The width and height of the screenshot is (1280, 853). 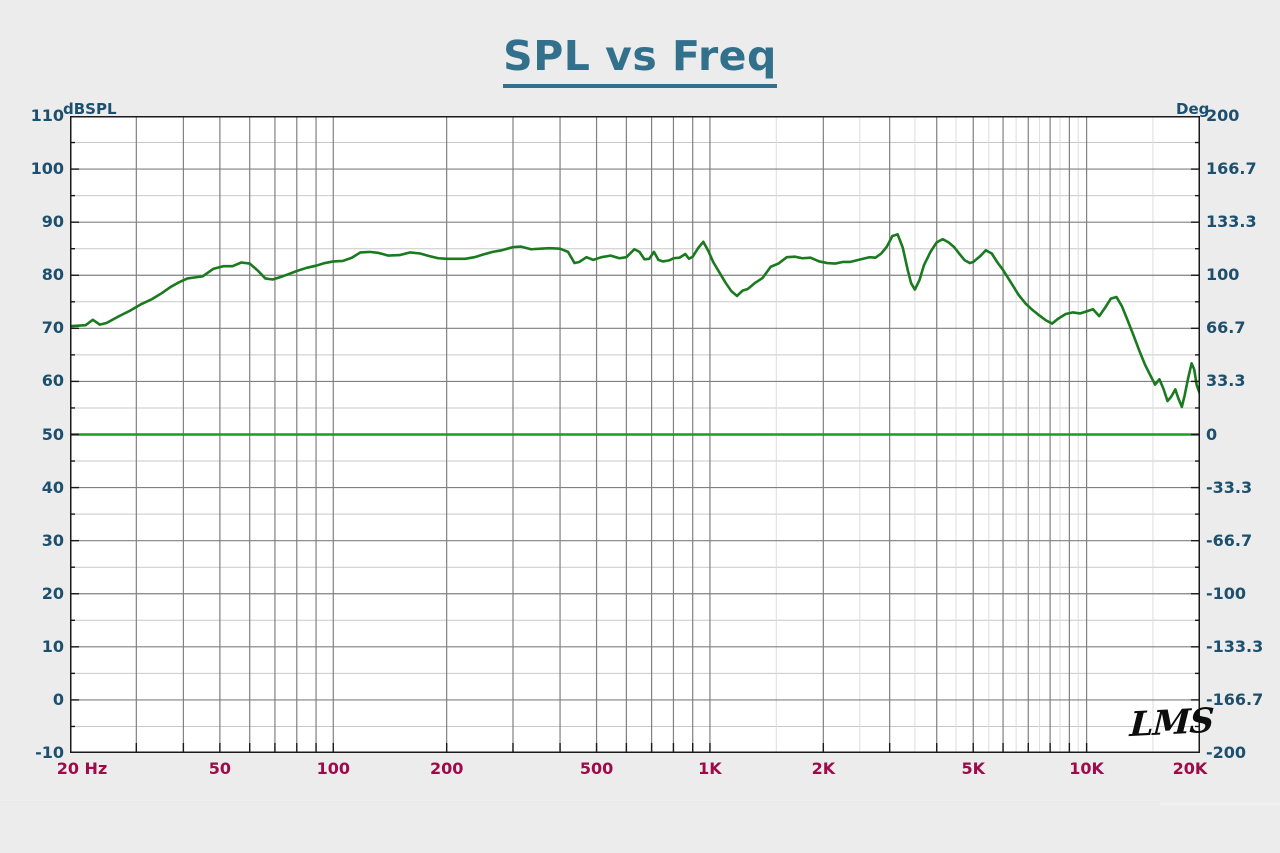 What do you see at coordinates (823, 768) in the screenshot?
I see `x-axis-tick-label: 2K` at bounding box center [823, 768].